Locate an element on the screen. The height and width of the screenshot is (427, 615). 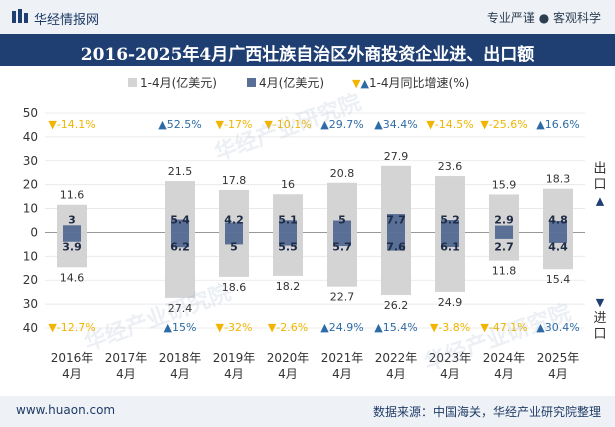
legend-swatch-blue is located at coordinates (251, 82).